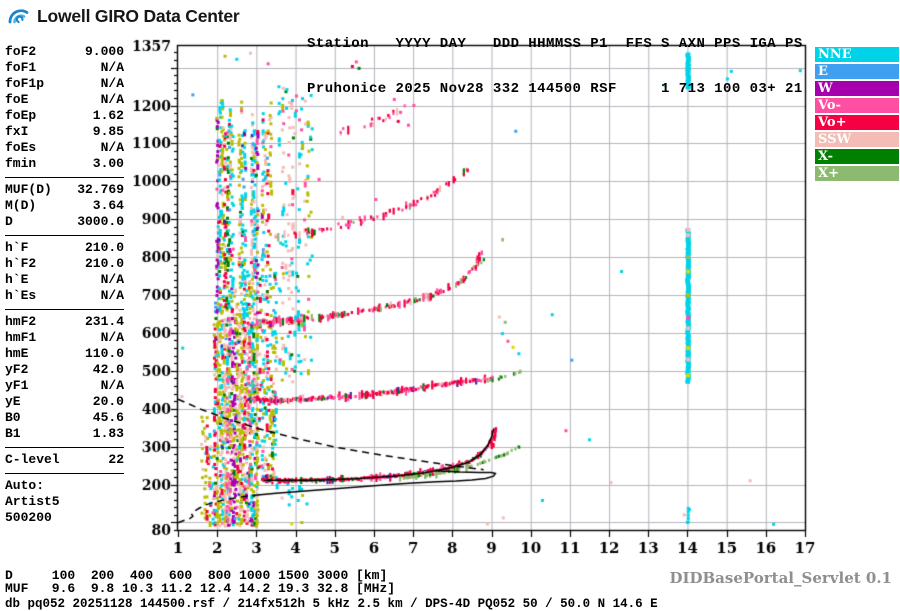  Describe the element at coordinates (64, 280) in the screenshot. I see `param-row: h`E N/A` at that location.